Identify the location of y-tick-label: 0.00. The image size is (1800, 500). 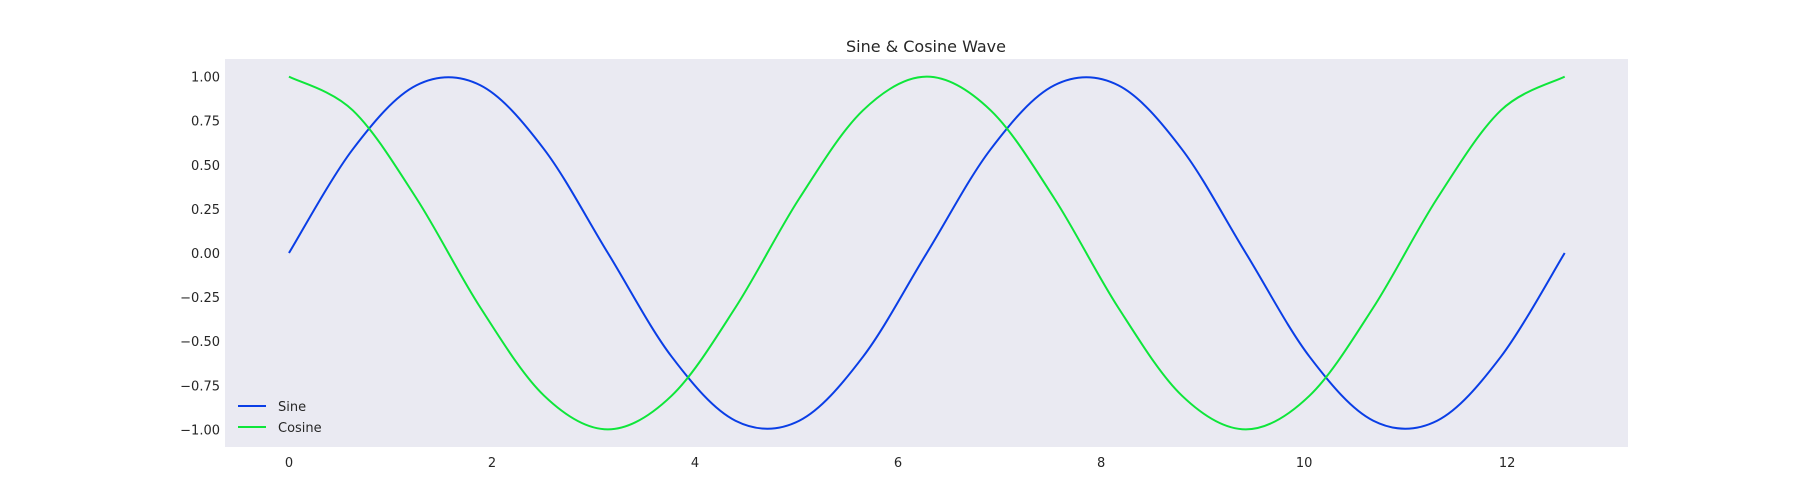
(205, 254).